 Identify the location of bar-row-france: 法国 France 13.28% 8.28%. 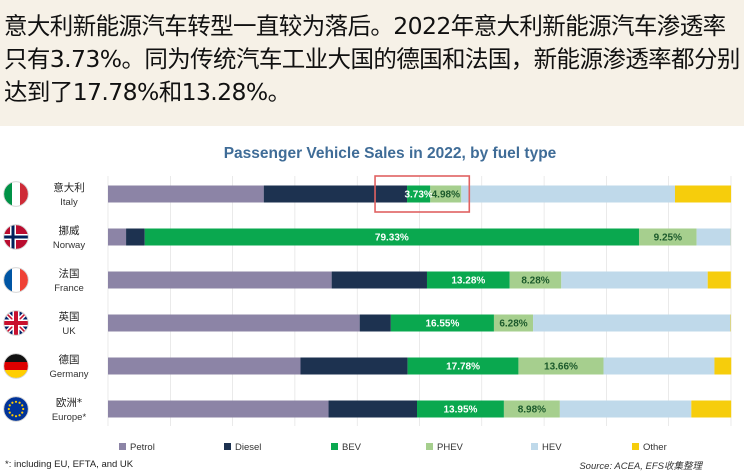
(367, 280).